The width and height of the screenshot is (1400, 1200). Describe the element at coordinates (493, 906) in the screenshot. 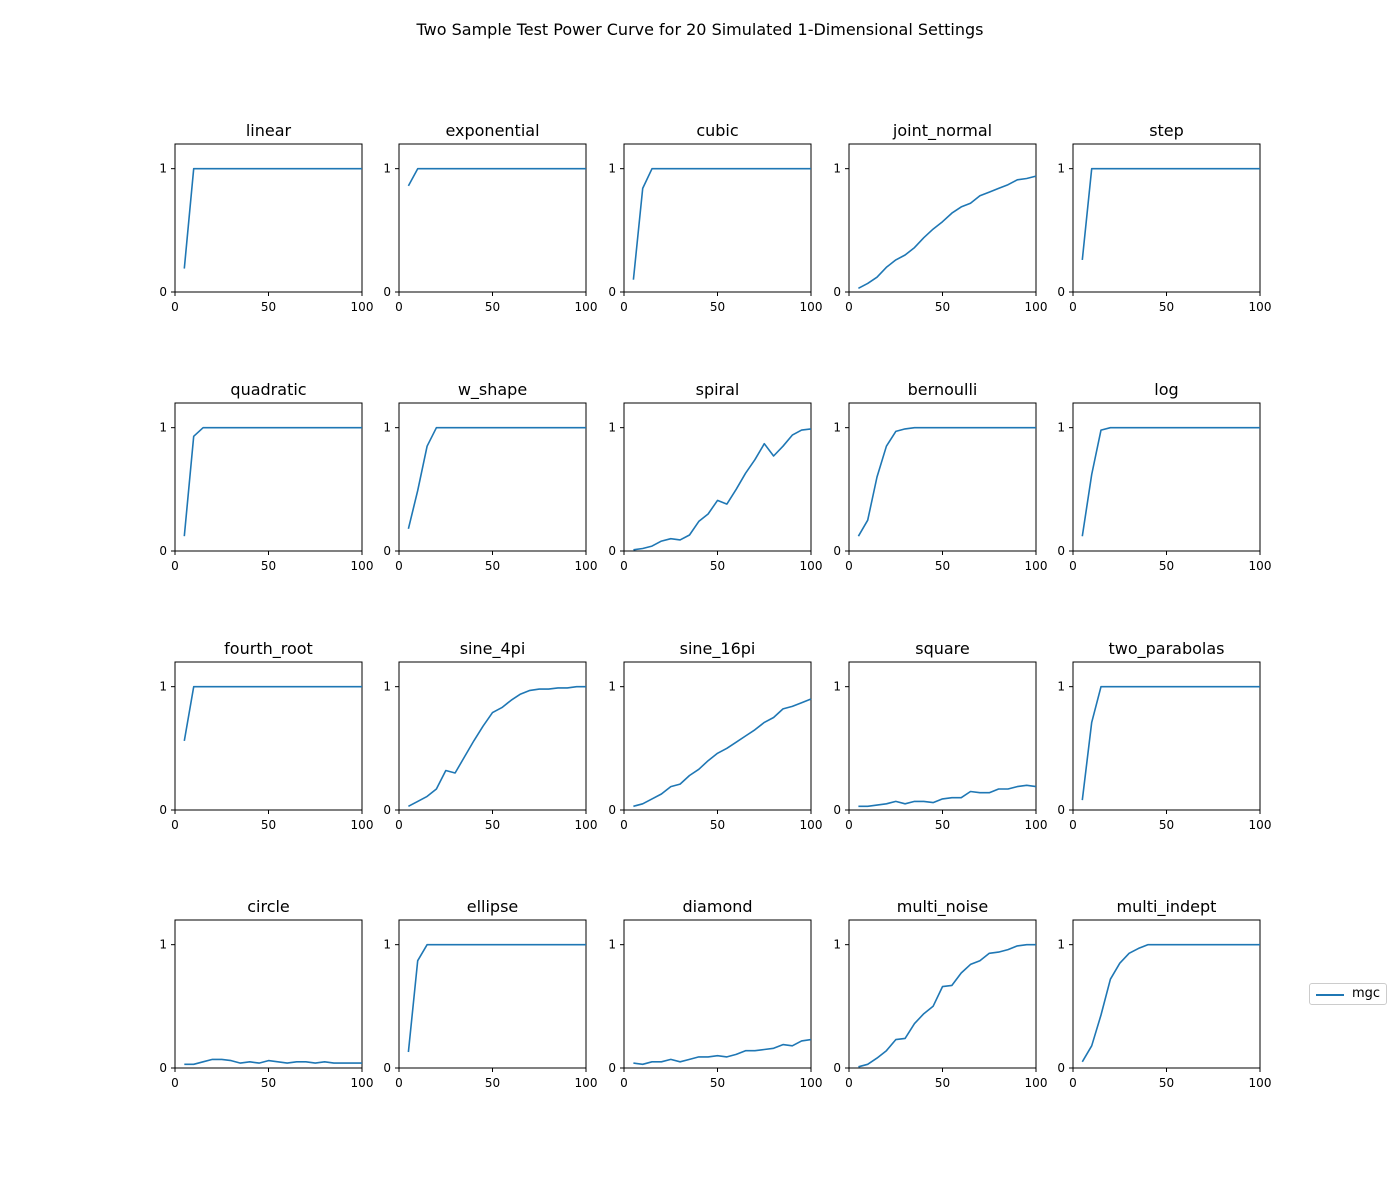

I see `subplot-title: ellipse` at that location.